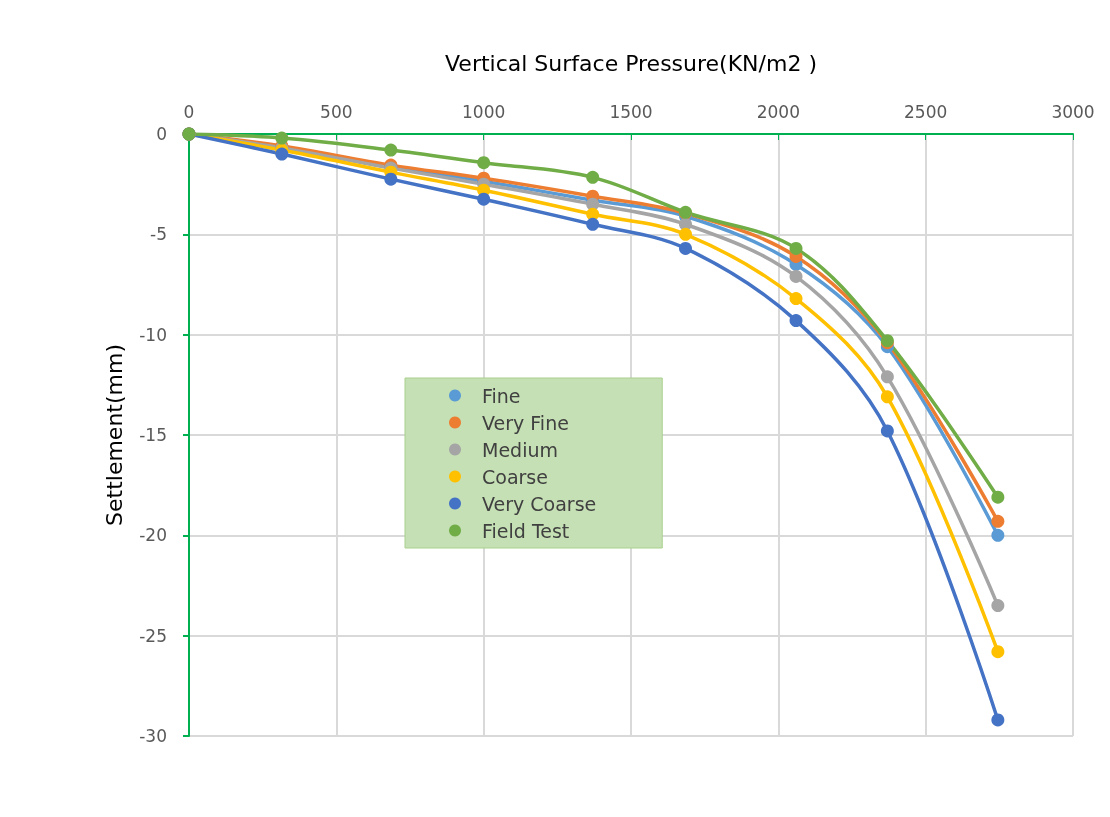 The width and height of the screenshot is (1110, 817). What do you see at coordinates (526, 530) in the screenshot?
I see `legend-label: Field Test` at bounding box center [526, 530].